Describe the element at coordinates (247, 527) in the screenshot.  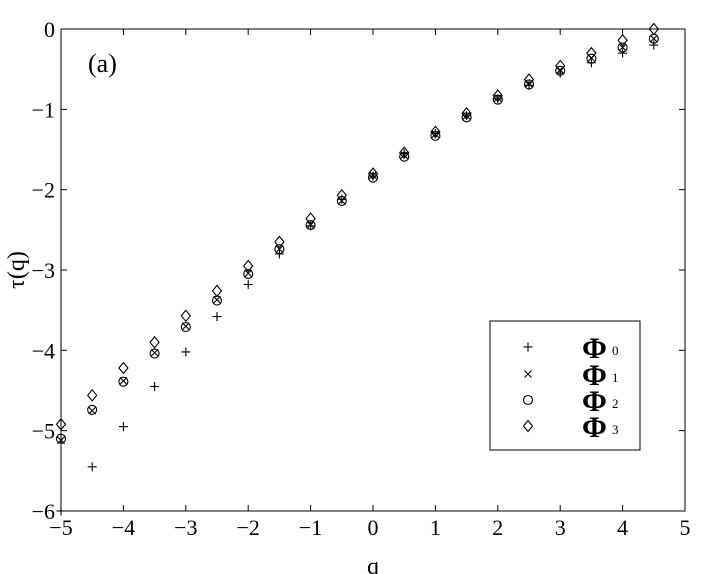
I see `x-tick-label: −2` at that location.